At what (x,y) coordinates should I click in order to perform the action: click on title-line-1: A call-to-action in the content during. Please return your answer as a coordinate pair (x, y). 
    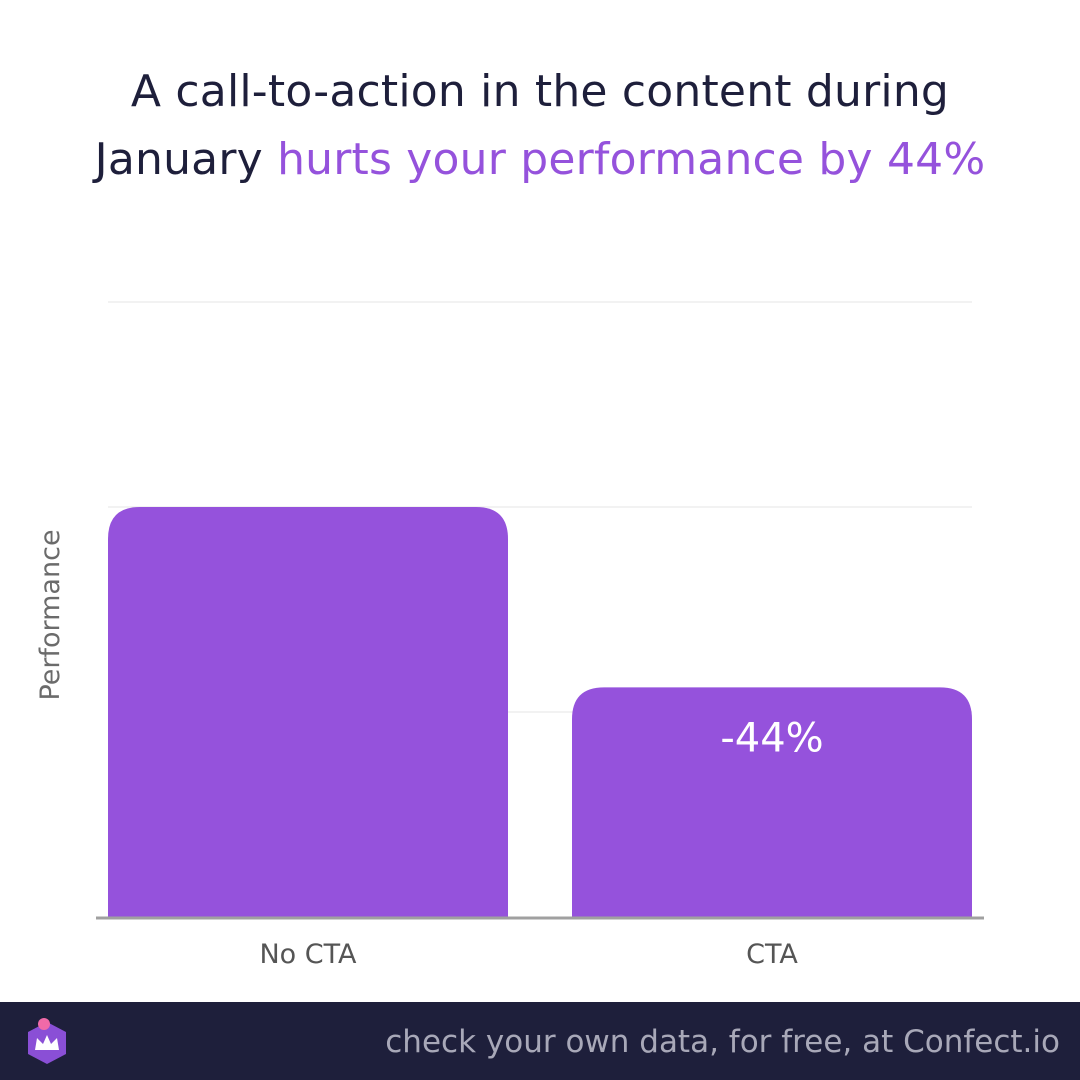
    Looking at the image, I should click on (540, 91).